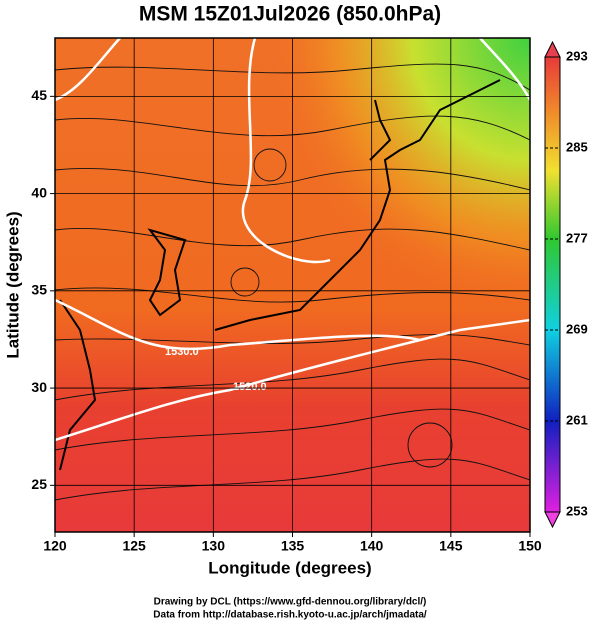 The image size is (599, 630). Describe the element at coordinates (55, 546) in the screenshot. I see `x-tick-label: 120` at that location.